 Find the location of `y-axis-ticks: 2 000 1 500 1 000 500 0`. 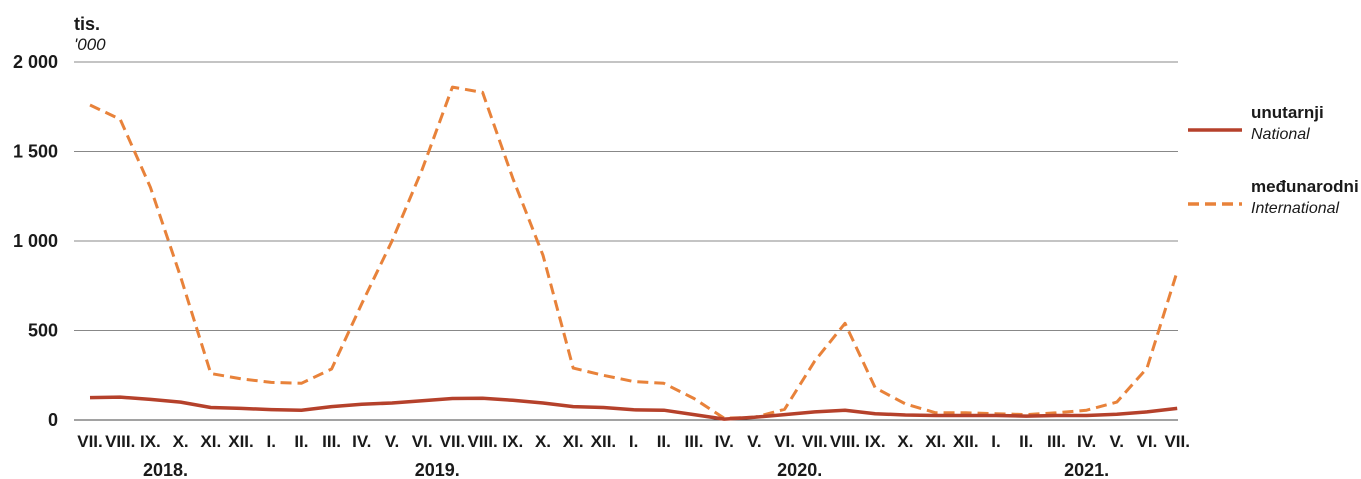

y-axis-ticks: 2 000 1 500 1 000 500 0 is located at coordinates (35, 241).